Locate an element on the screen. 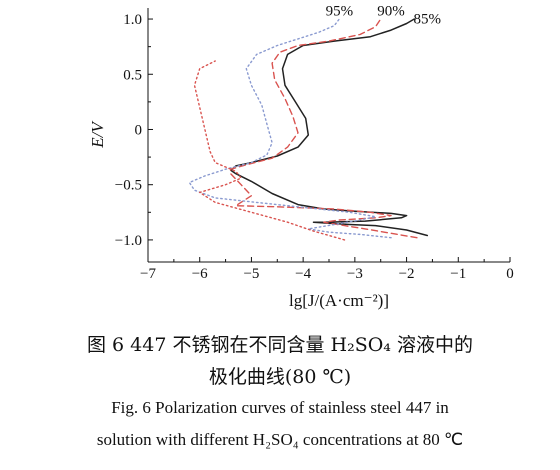 This screenshot has width=560, height=470. curve-label: 90% is located at coordinates (391, 12).